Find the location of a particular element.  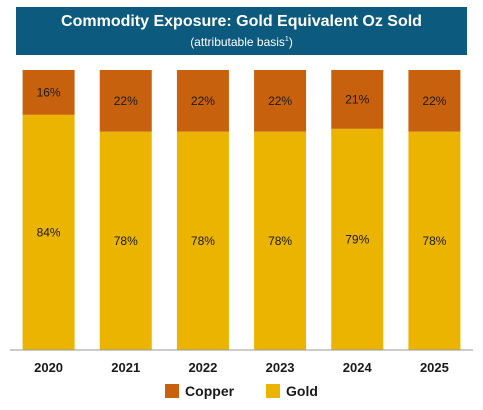

data-label-copper-2022: 22% is located at coordinates (203, 101).